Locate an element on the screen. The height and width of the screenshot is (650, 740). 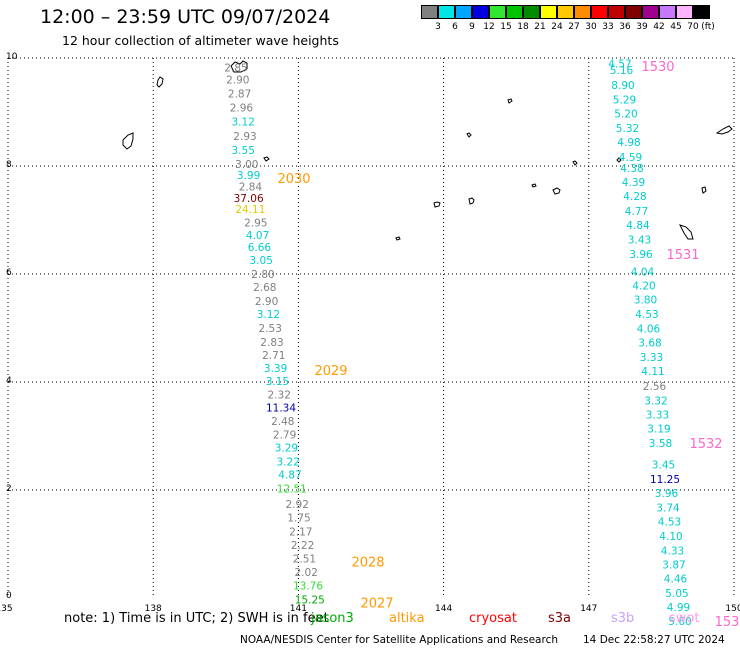
swh-label: 3.15 is located at coordinates (277, 382).